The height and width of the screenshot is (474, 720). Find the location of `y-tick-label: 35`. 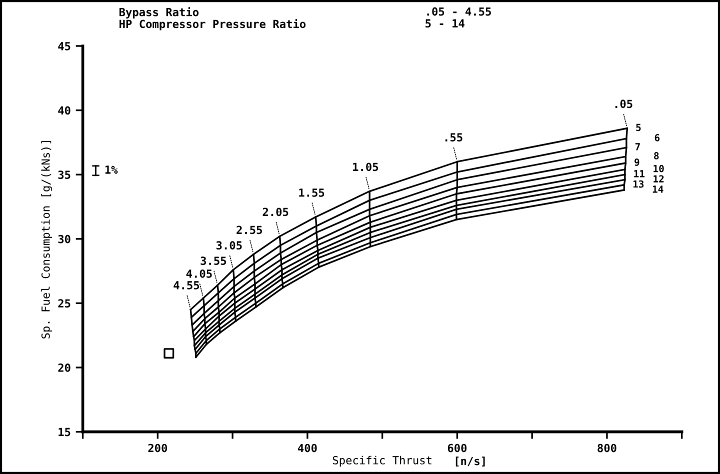

y-tick-label: 35 is located at coordinates (64, 174).